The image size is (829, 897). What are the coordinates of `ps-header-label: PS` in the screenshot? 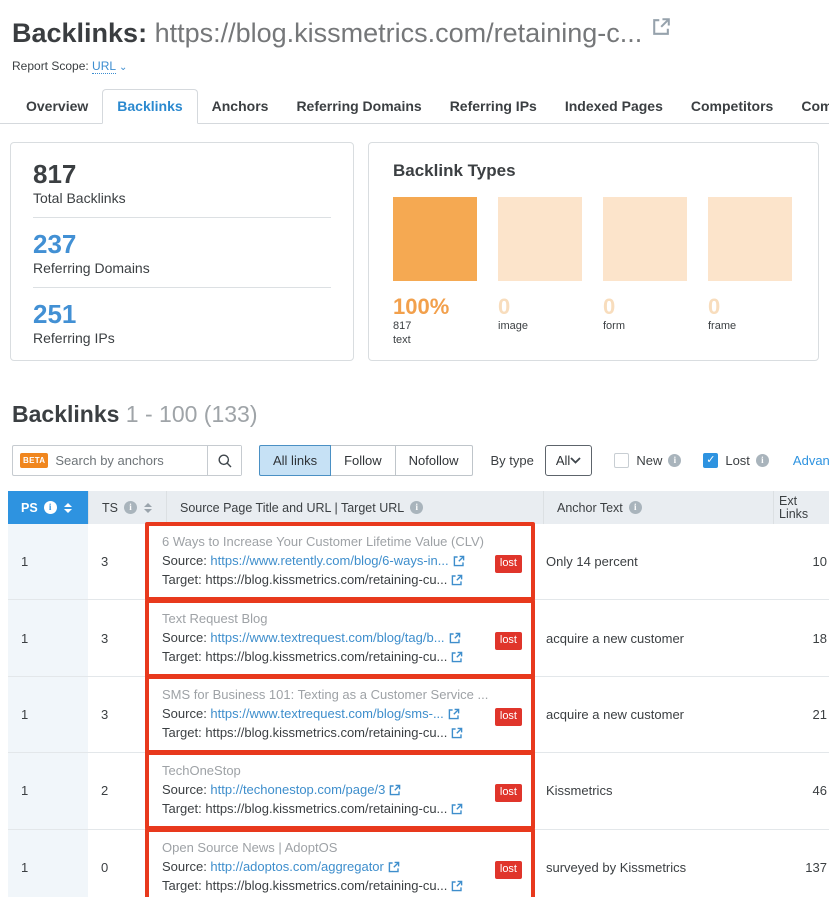 It's located at (29, 507).